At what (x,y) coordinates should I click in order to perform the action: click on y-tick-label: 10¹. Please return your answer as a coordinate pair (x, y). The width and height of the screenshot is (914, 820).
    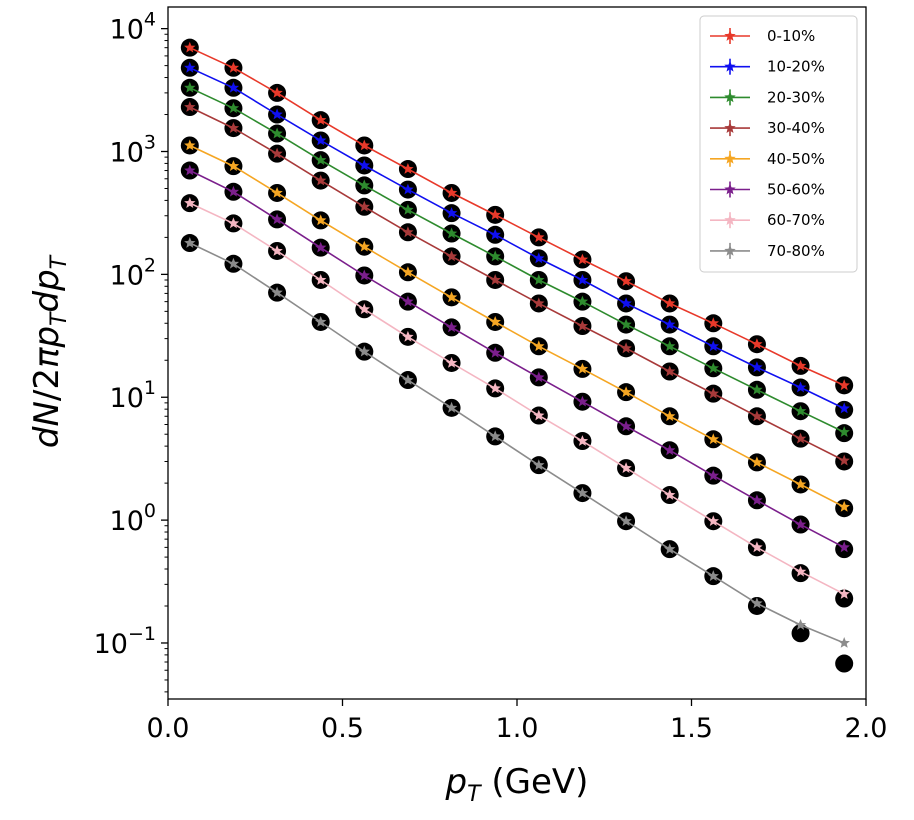
    Looking at the image, I should click on (133, 395).